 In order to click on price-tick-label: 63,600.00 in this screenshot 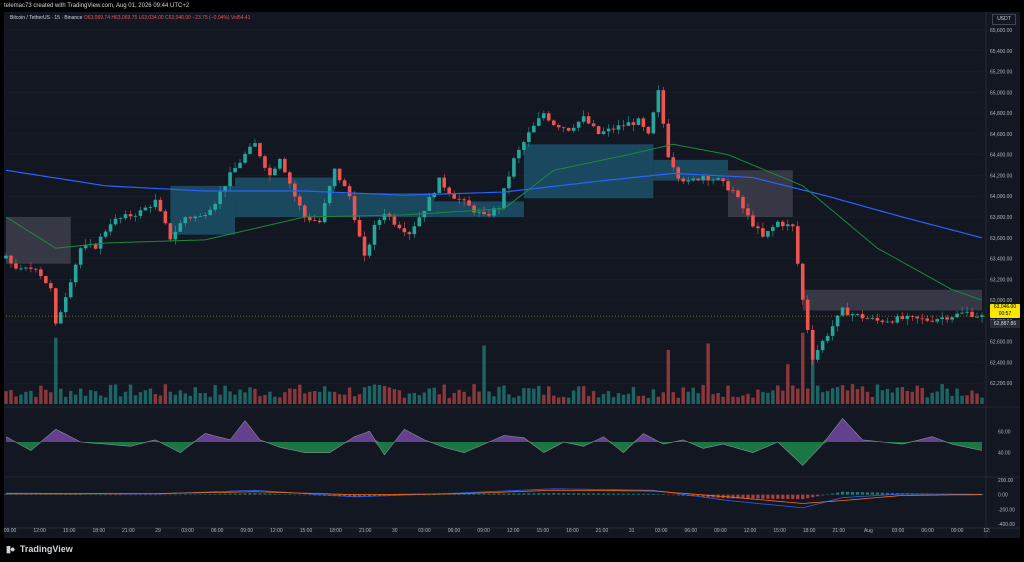, I will do `click(1001, 239)`.